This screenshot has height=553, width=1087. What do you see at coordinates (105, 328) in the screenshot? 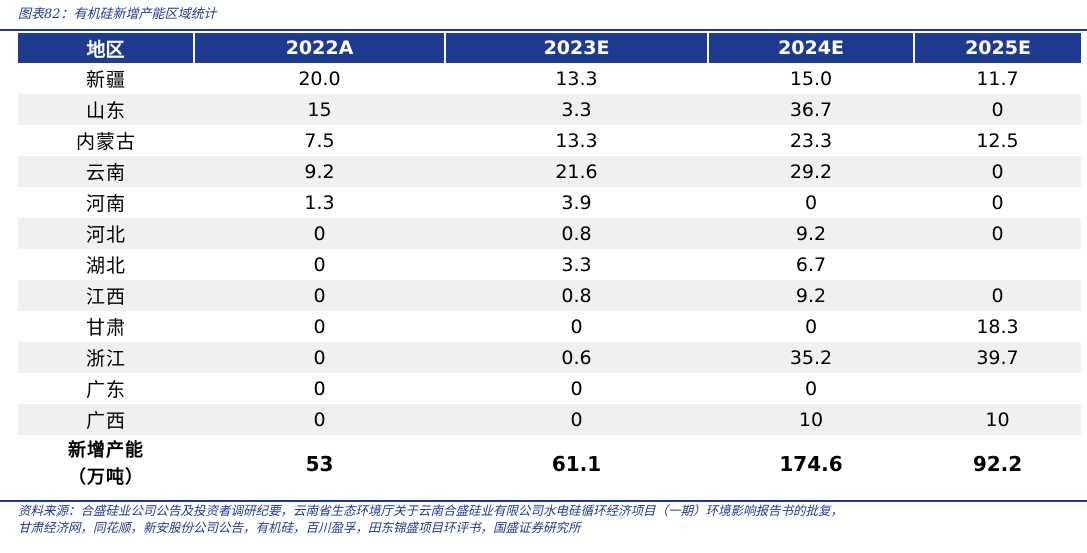
I see `region-cell: 甘肃` at bounding box center [105, 328].